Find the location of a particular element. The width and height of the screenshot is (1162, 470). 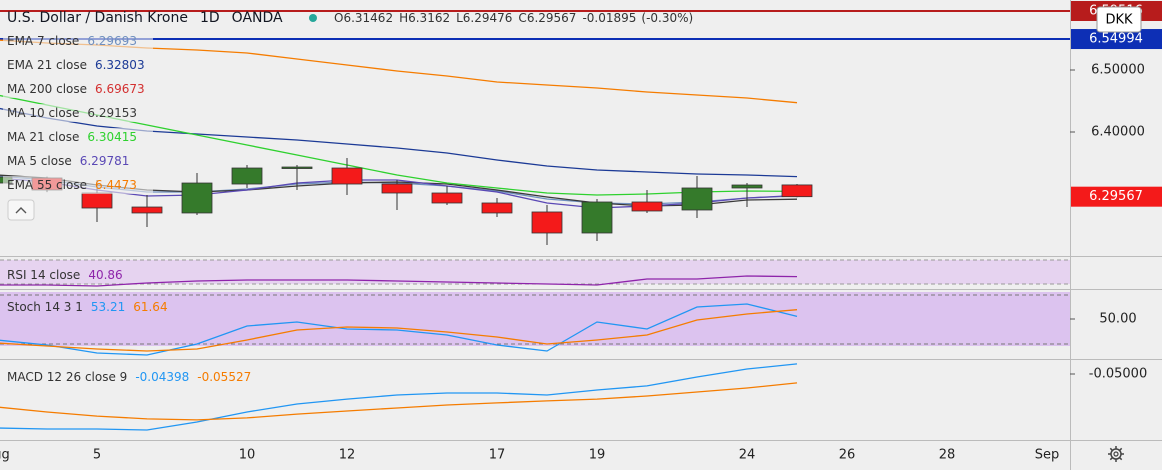

y-tick-label: 50.00 is located at coordinates (1117, 319).